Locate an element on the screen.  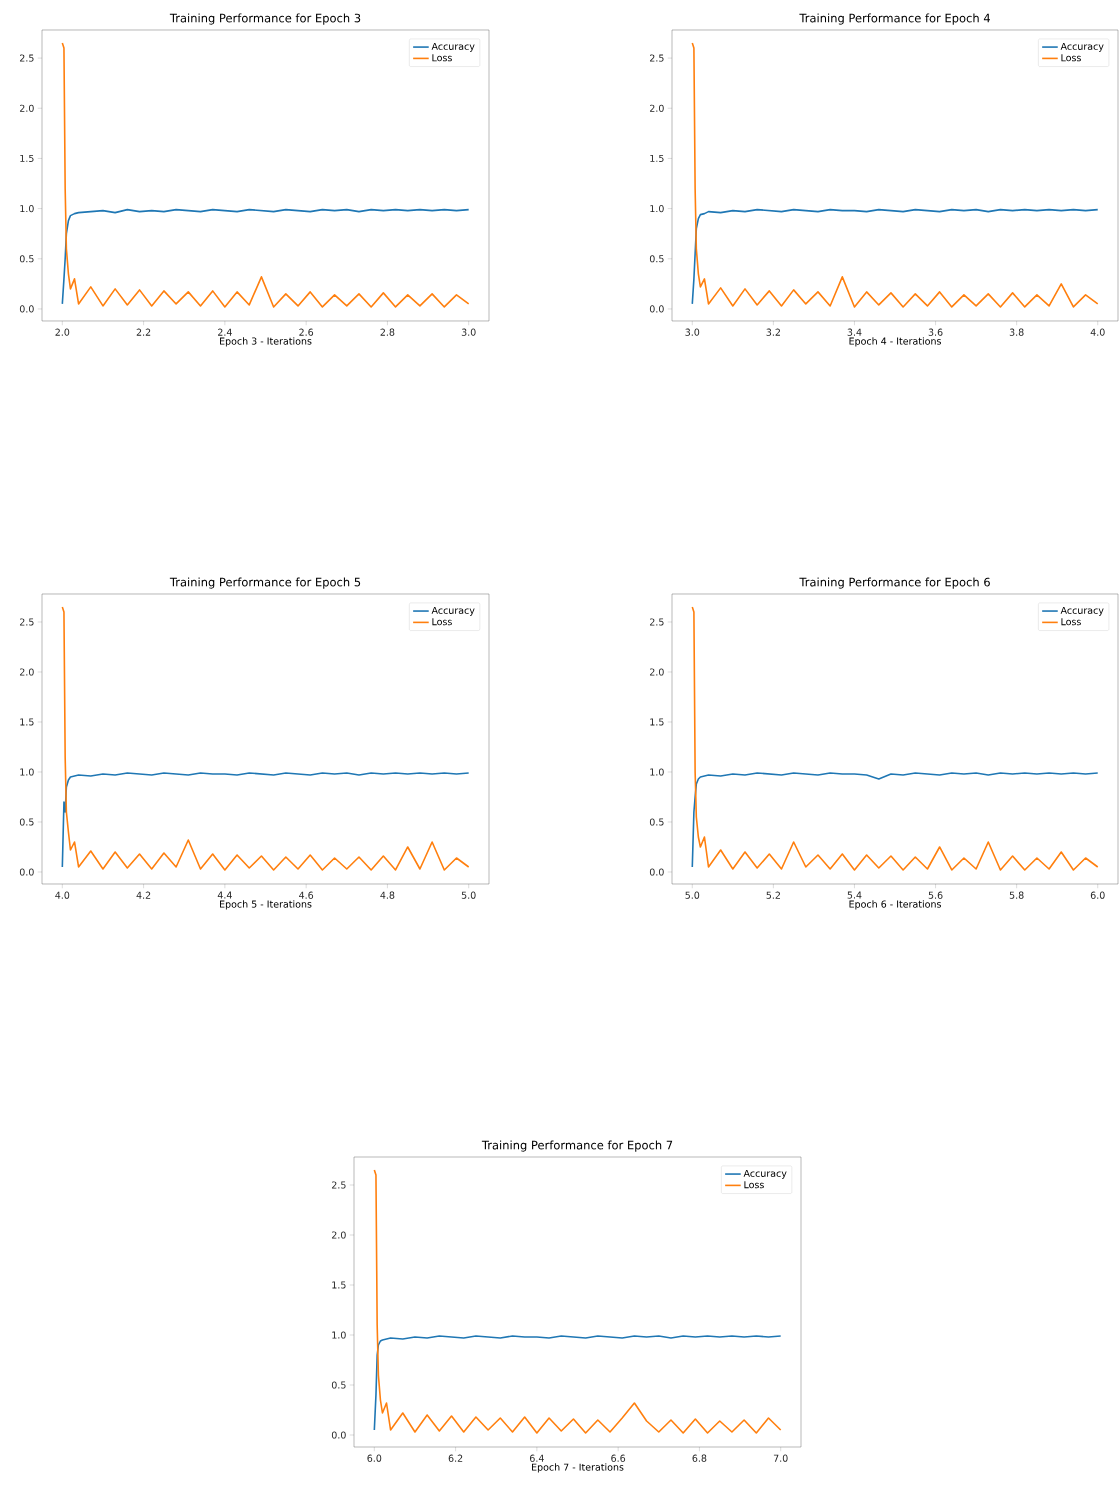
x-axis-title: Epoch 3 - Iterations is located at coordinates (266, 342).